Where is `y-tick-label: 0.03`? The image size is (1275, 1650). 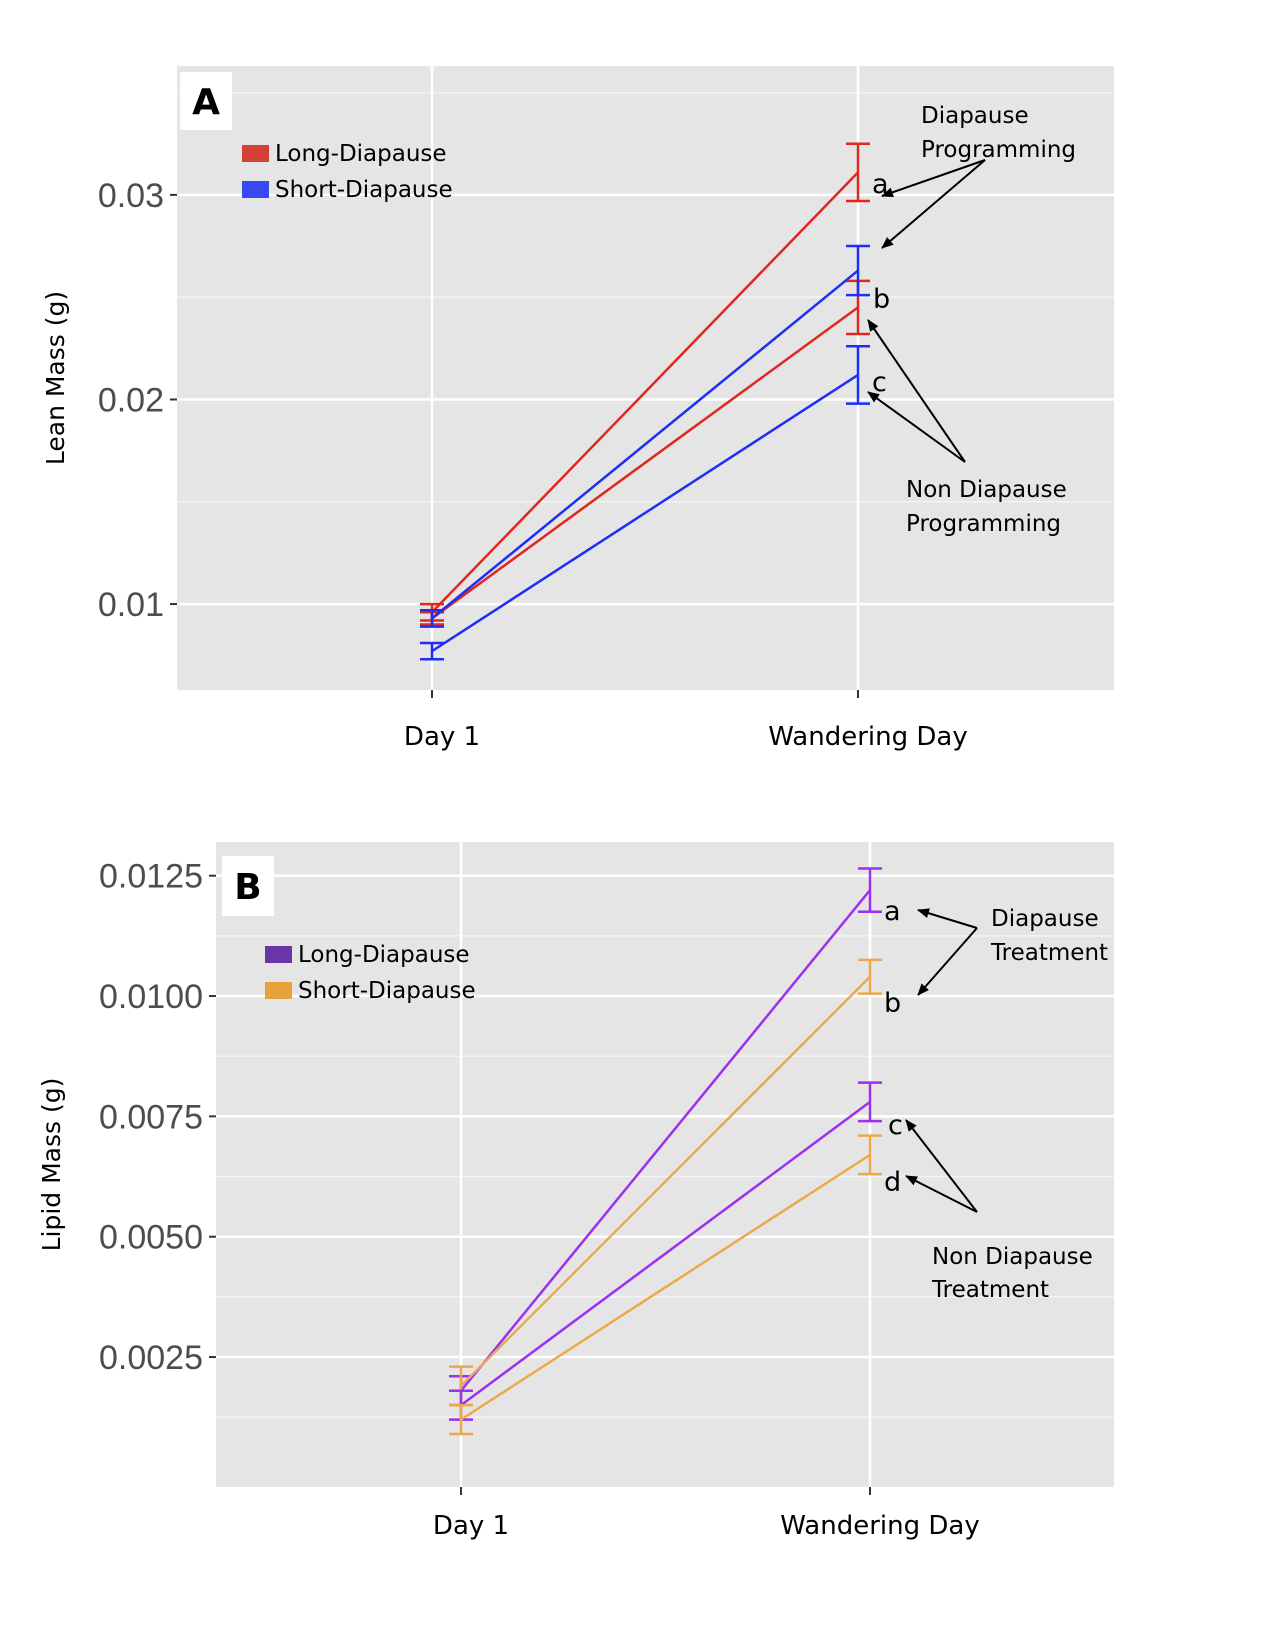 y-tick-label: 0.03 is located at coordinates (131, 196).